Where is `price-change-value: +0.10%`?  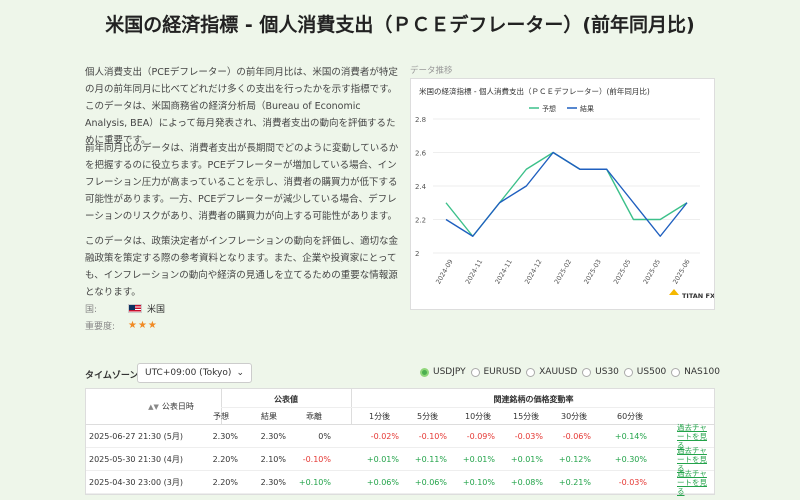 price-change-value: +0.10% is located at coordinates (478, 482).